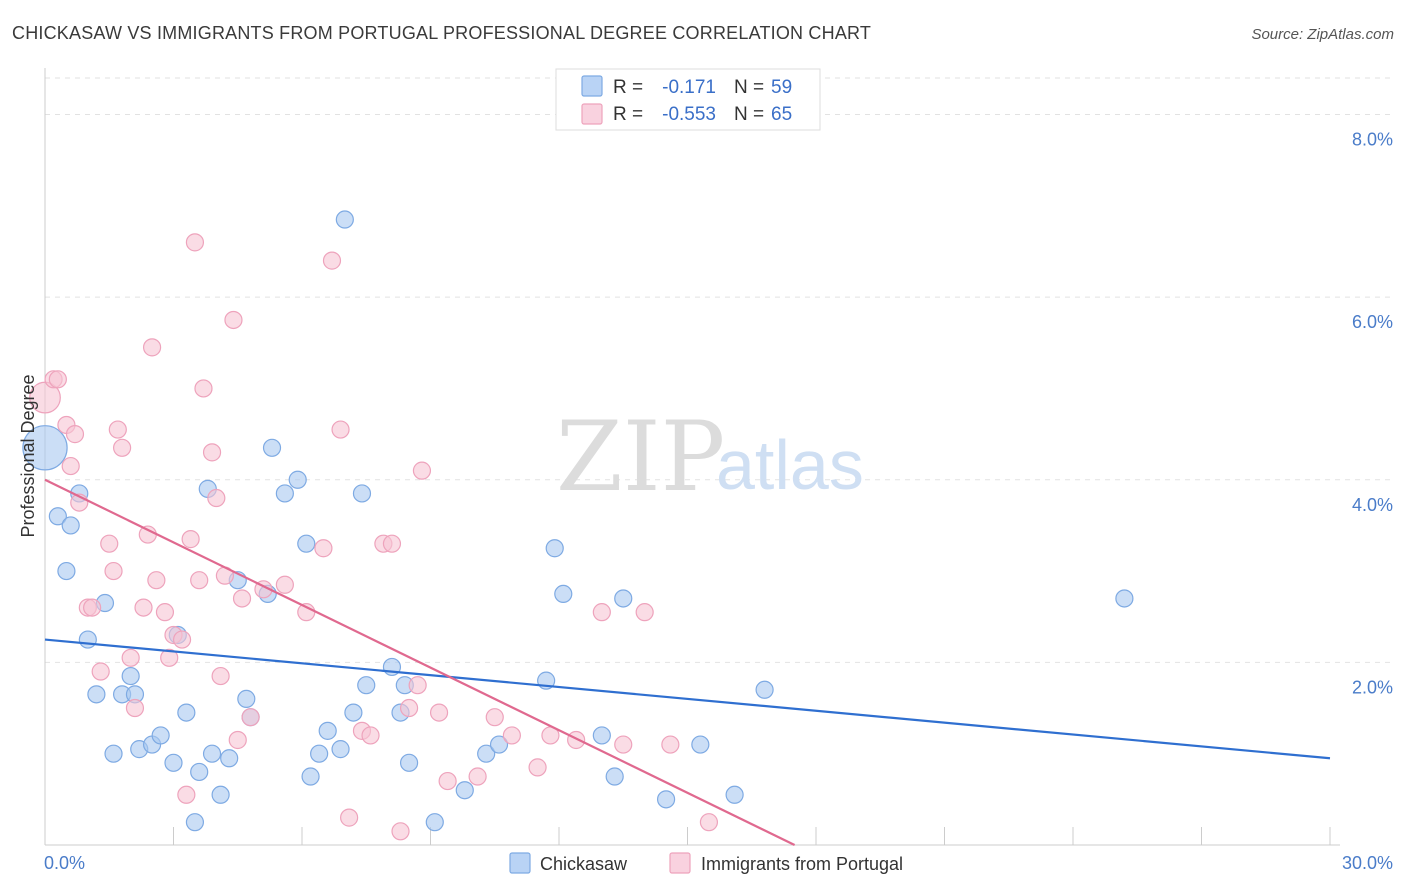 The image size is (1406, 892). What do you see at coordinates (688, 99) in the screenshot?
I see `legend: R = -0.171 N = 59 R = -0.553 N = 65` at bounding box center [688, 99].